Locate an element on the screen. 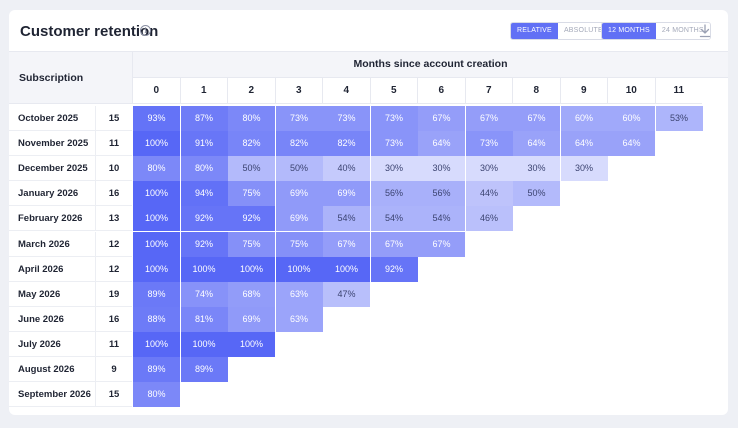 This screenshot has height=428, width=738. retention-cell: 46% is located at coordinates (489, 219).